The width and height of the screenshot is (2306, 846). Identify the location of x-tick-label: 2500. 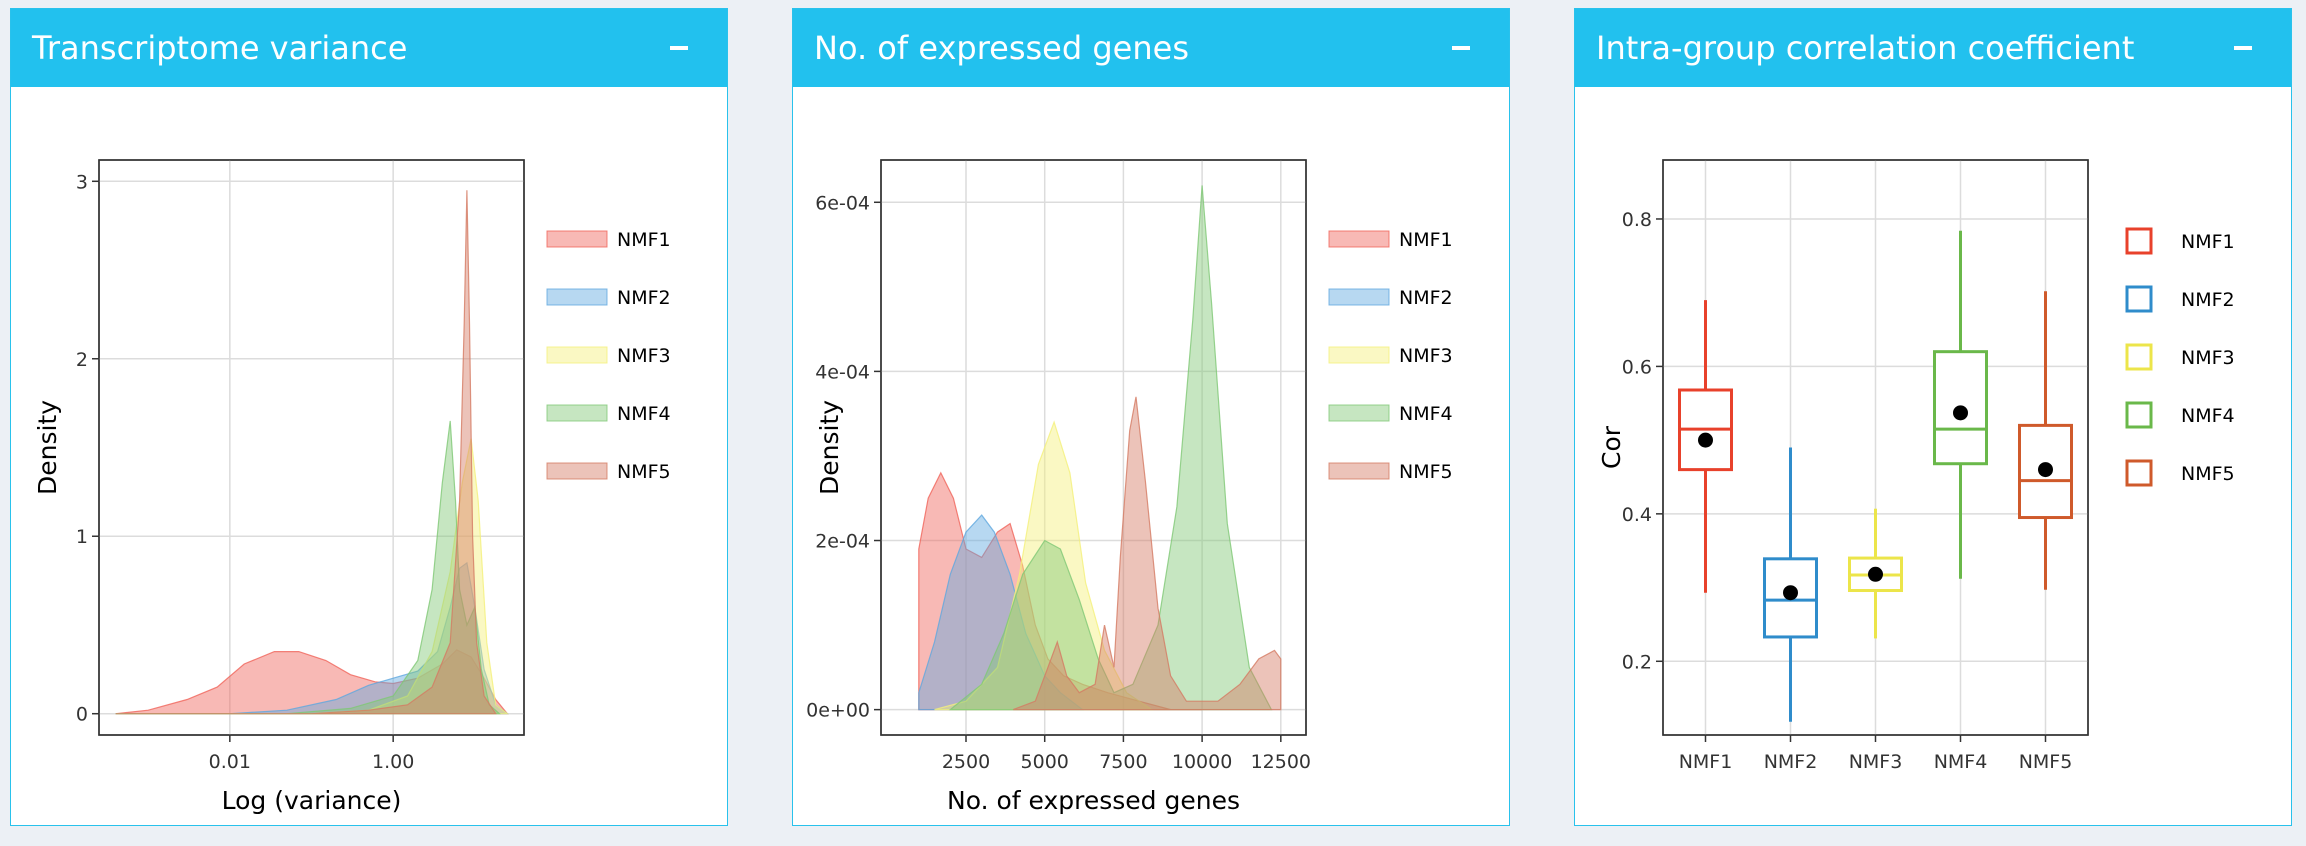
(966, 762).